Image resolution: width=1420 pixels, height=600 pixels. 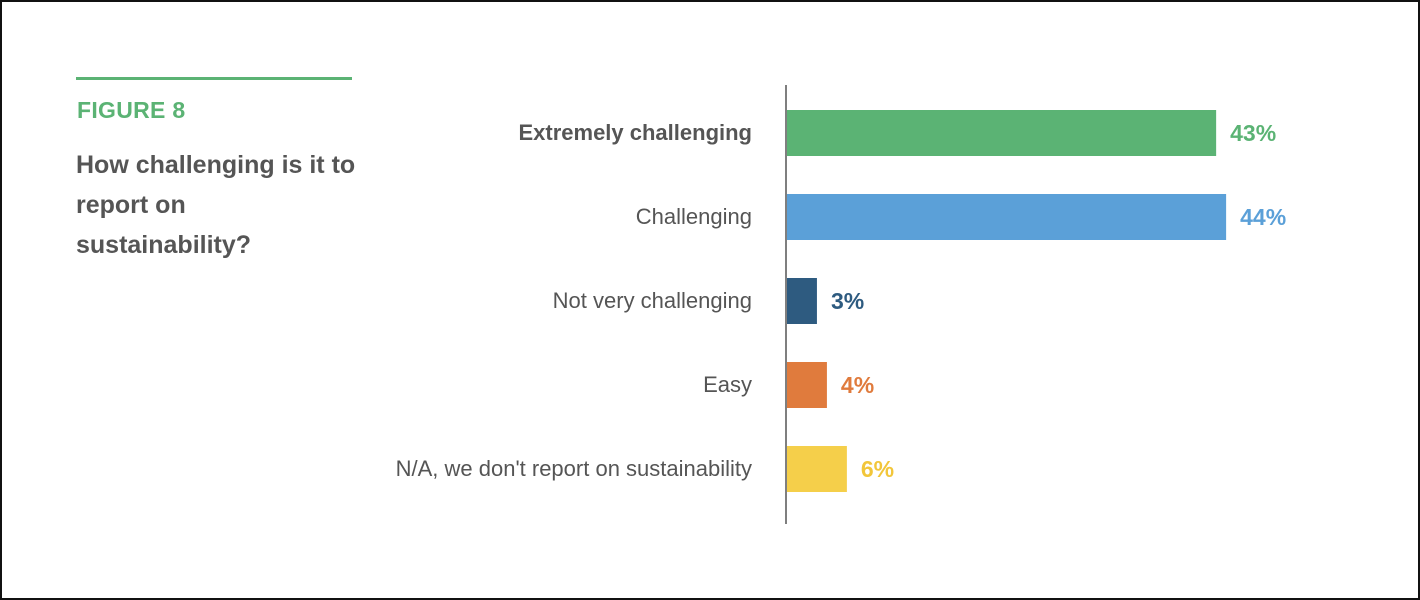 What do you see at coordinates (635, 132) in the screenshot?
I see `category-label-0: Extremely challenging` at bounding box center [635, 132].